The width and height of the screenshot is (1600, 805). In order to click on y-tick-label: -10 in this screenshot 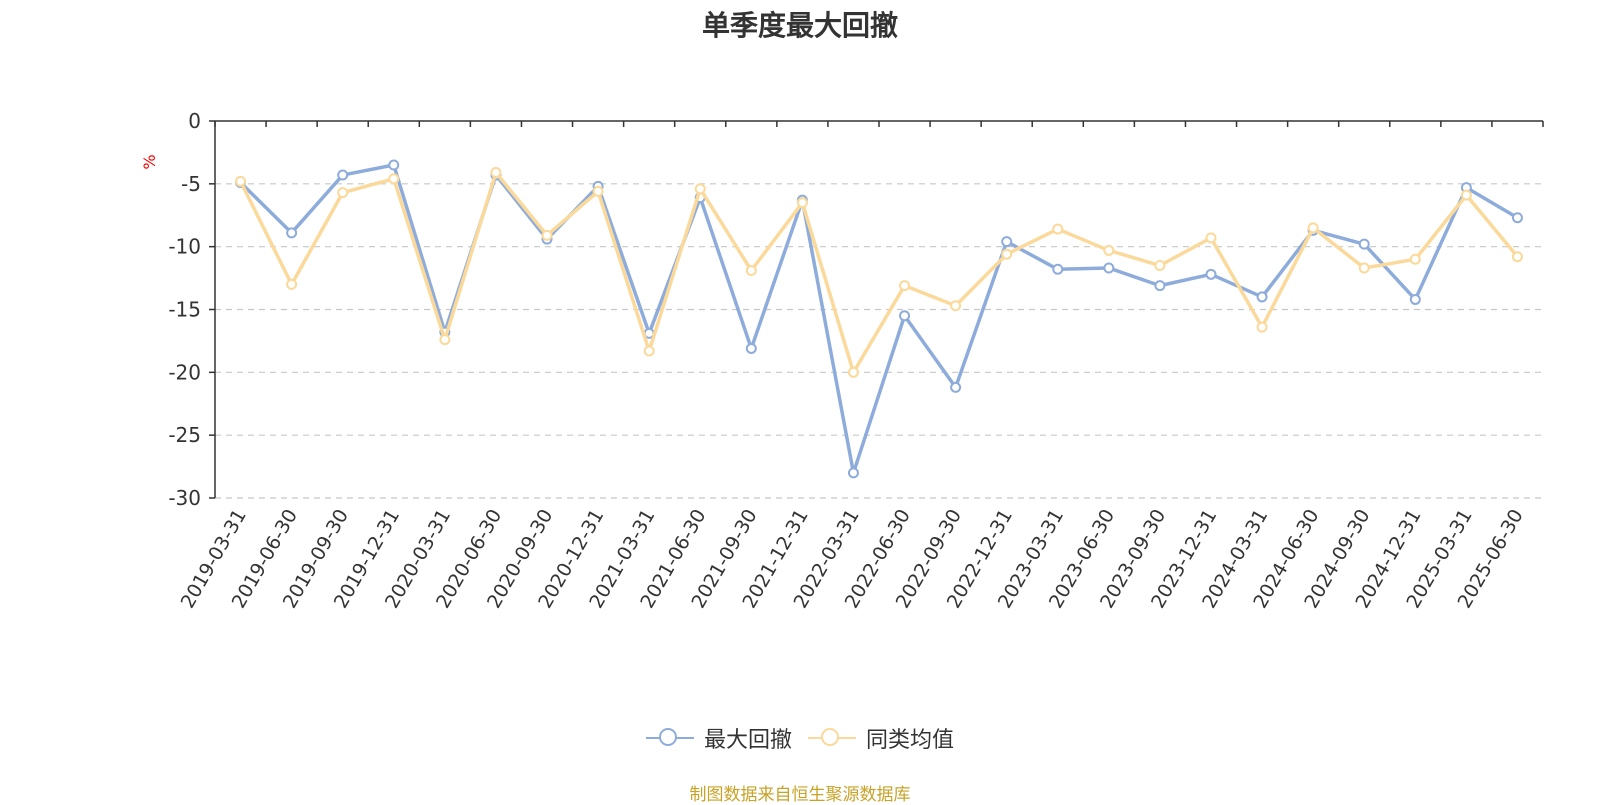, I will do `click(184, 247)`.